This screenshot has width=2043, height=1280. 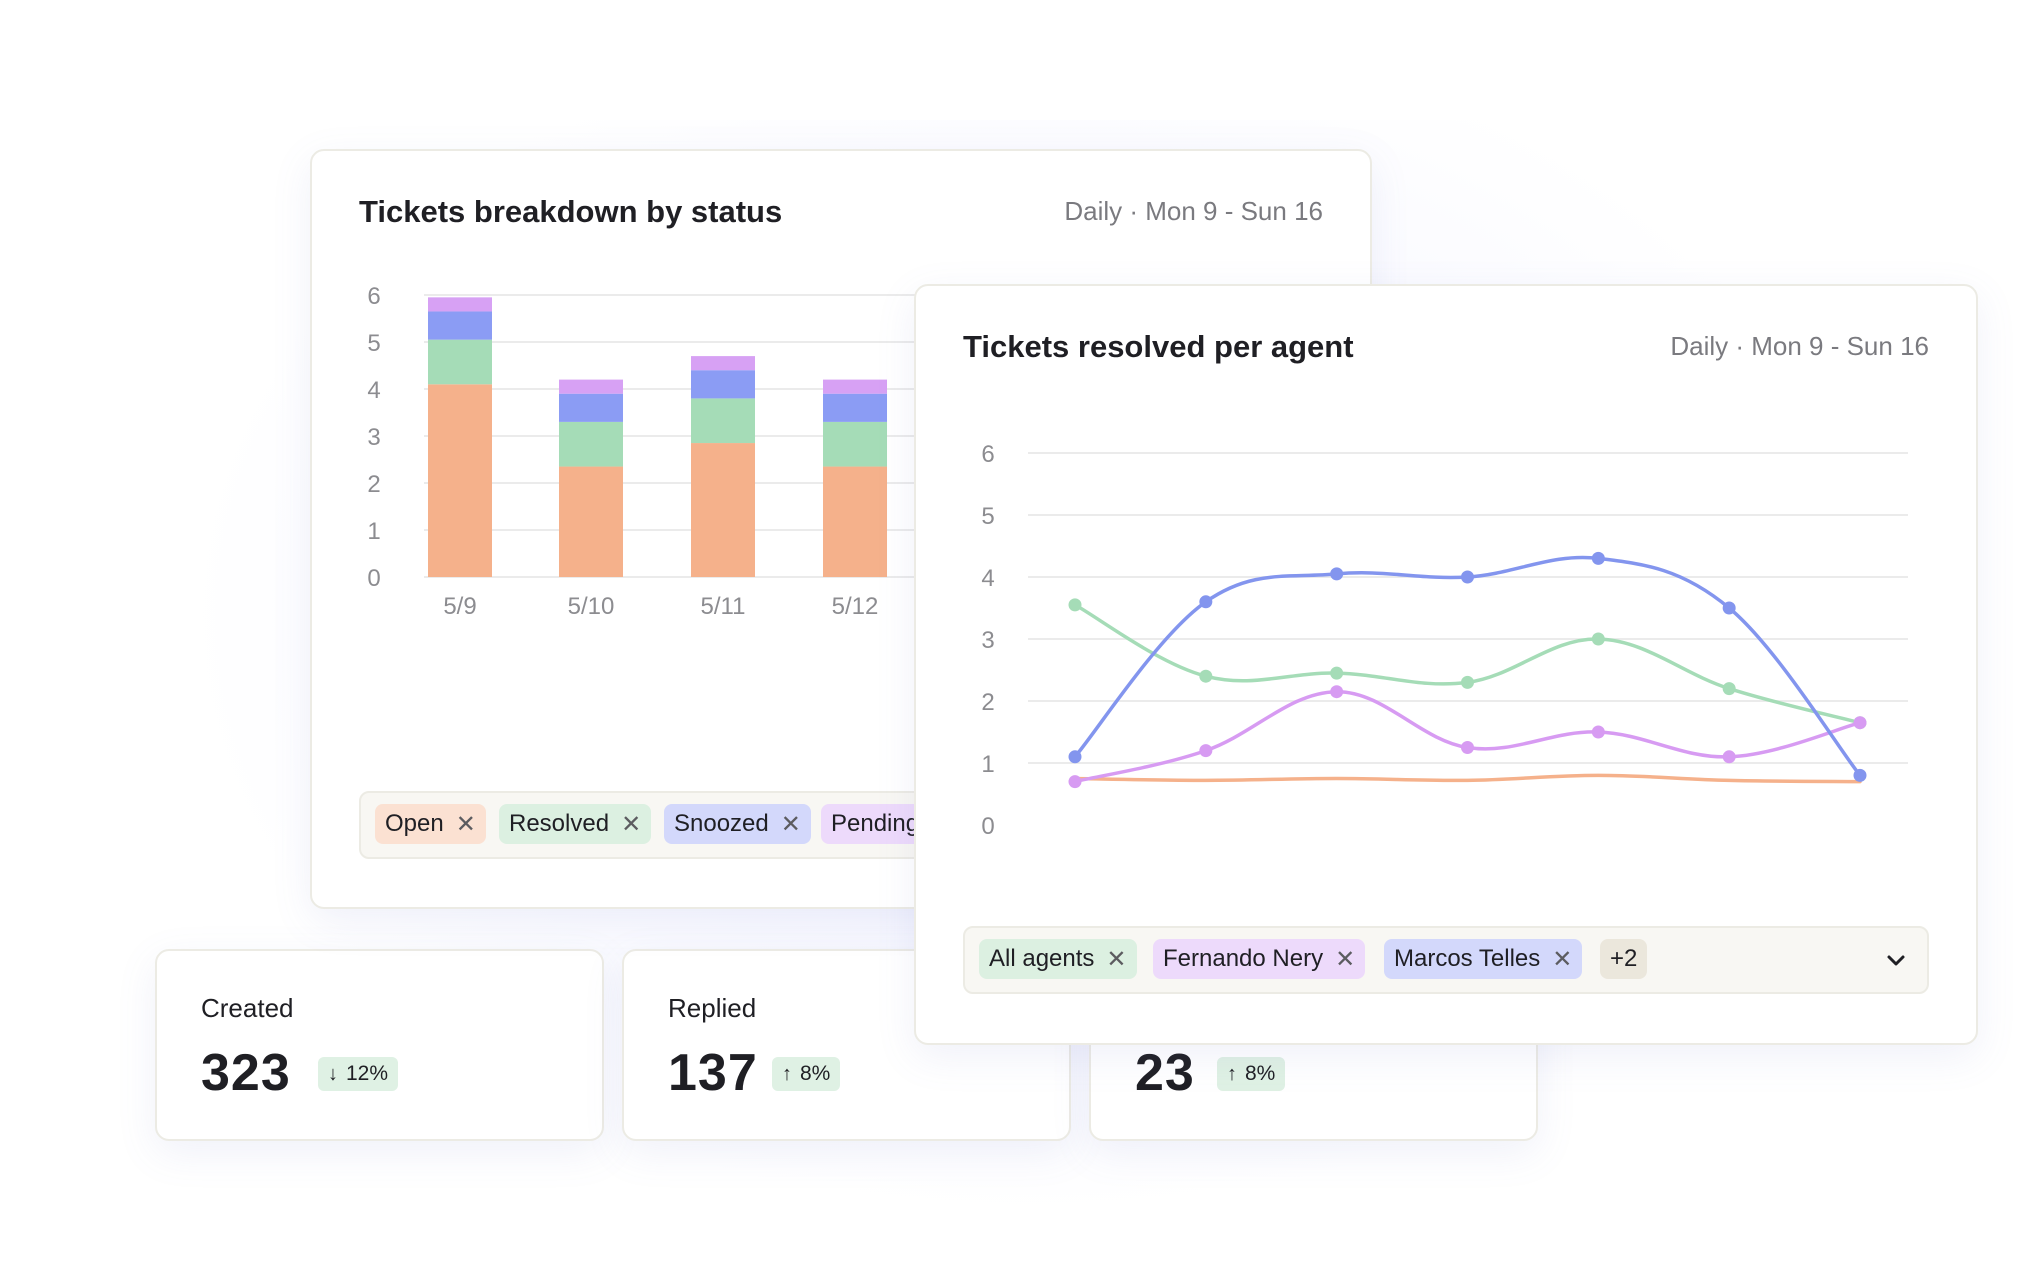 What do you see at coordinates (1243, 958) in the screenshot?
I see `chip-label: Fernando Nery` at bounding box center [1243, 958].